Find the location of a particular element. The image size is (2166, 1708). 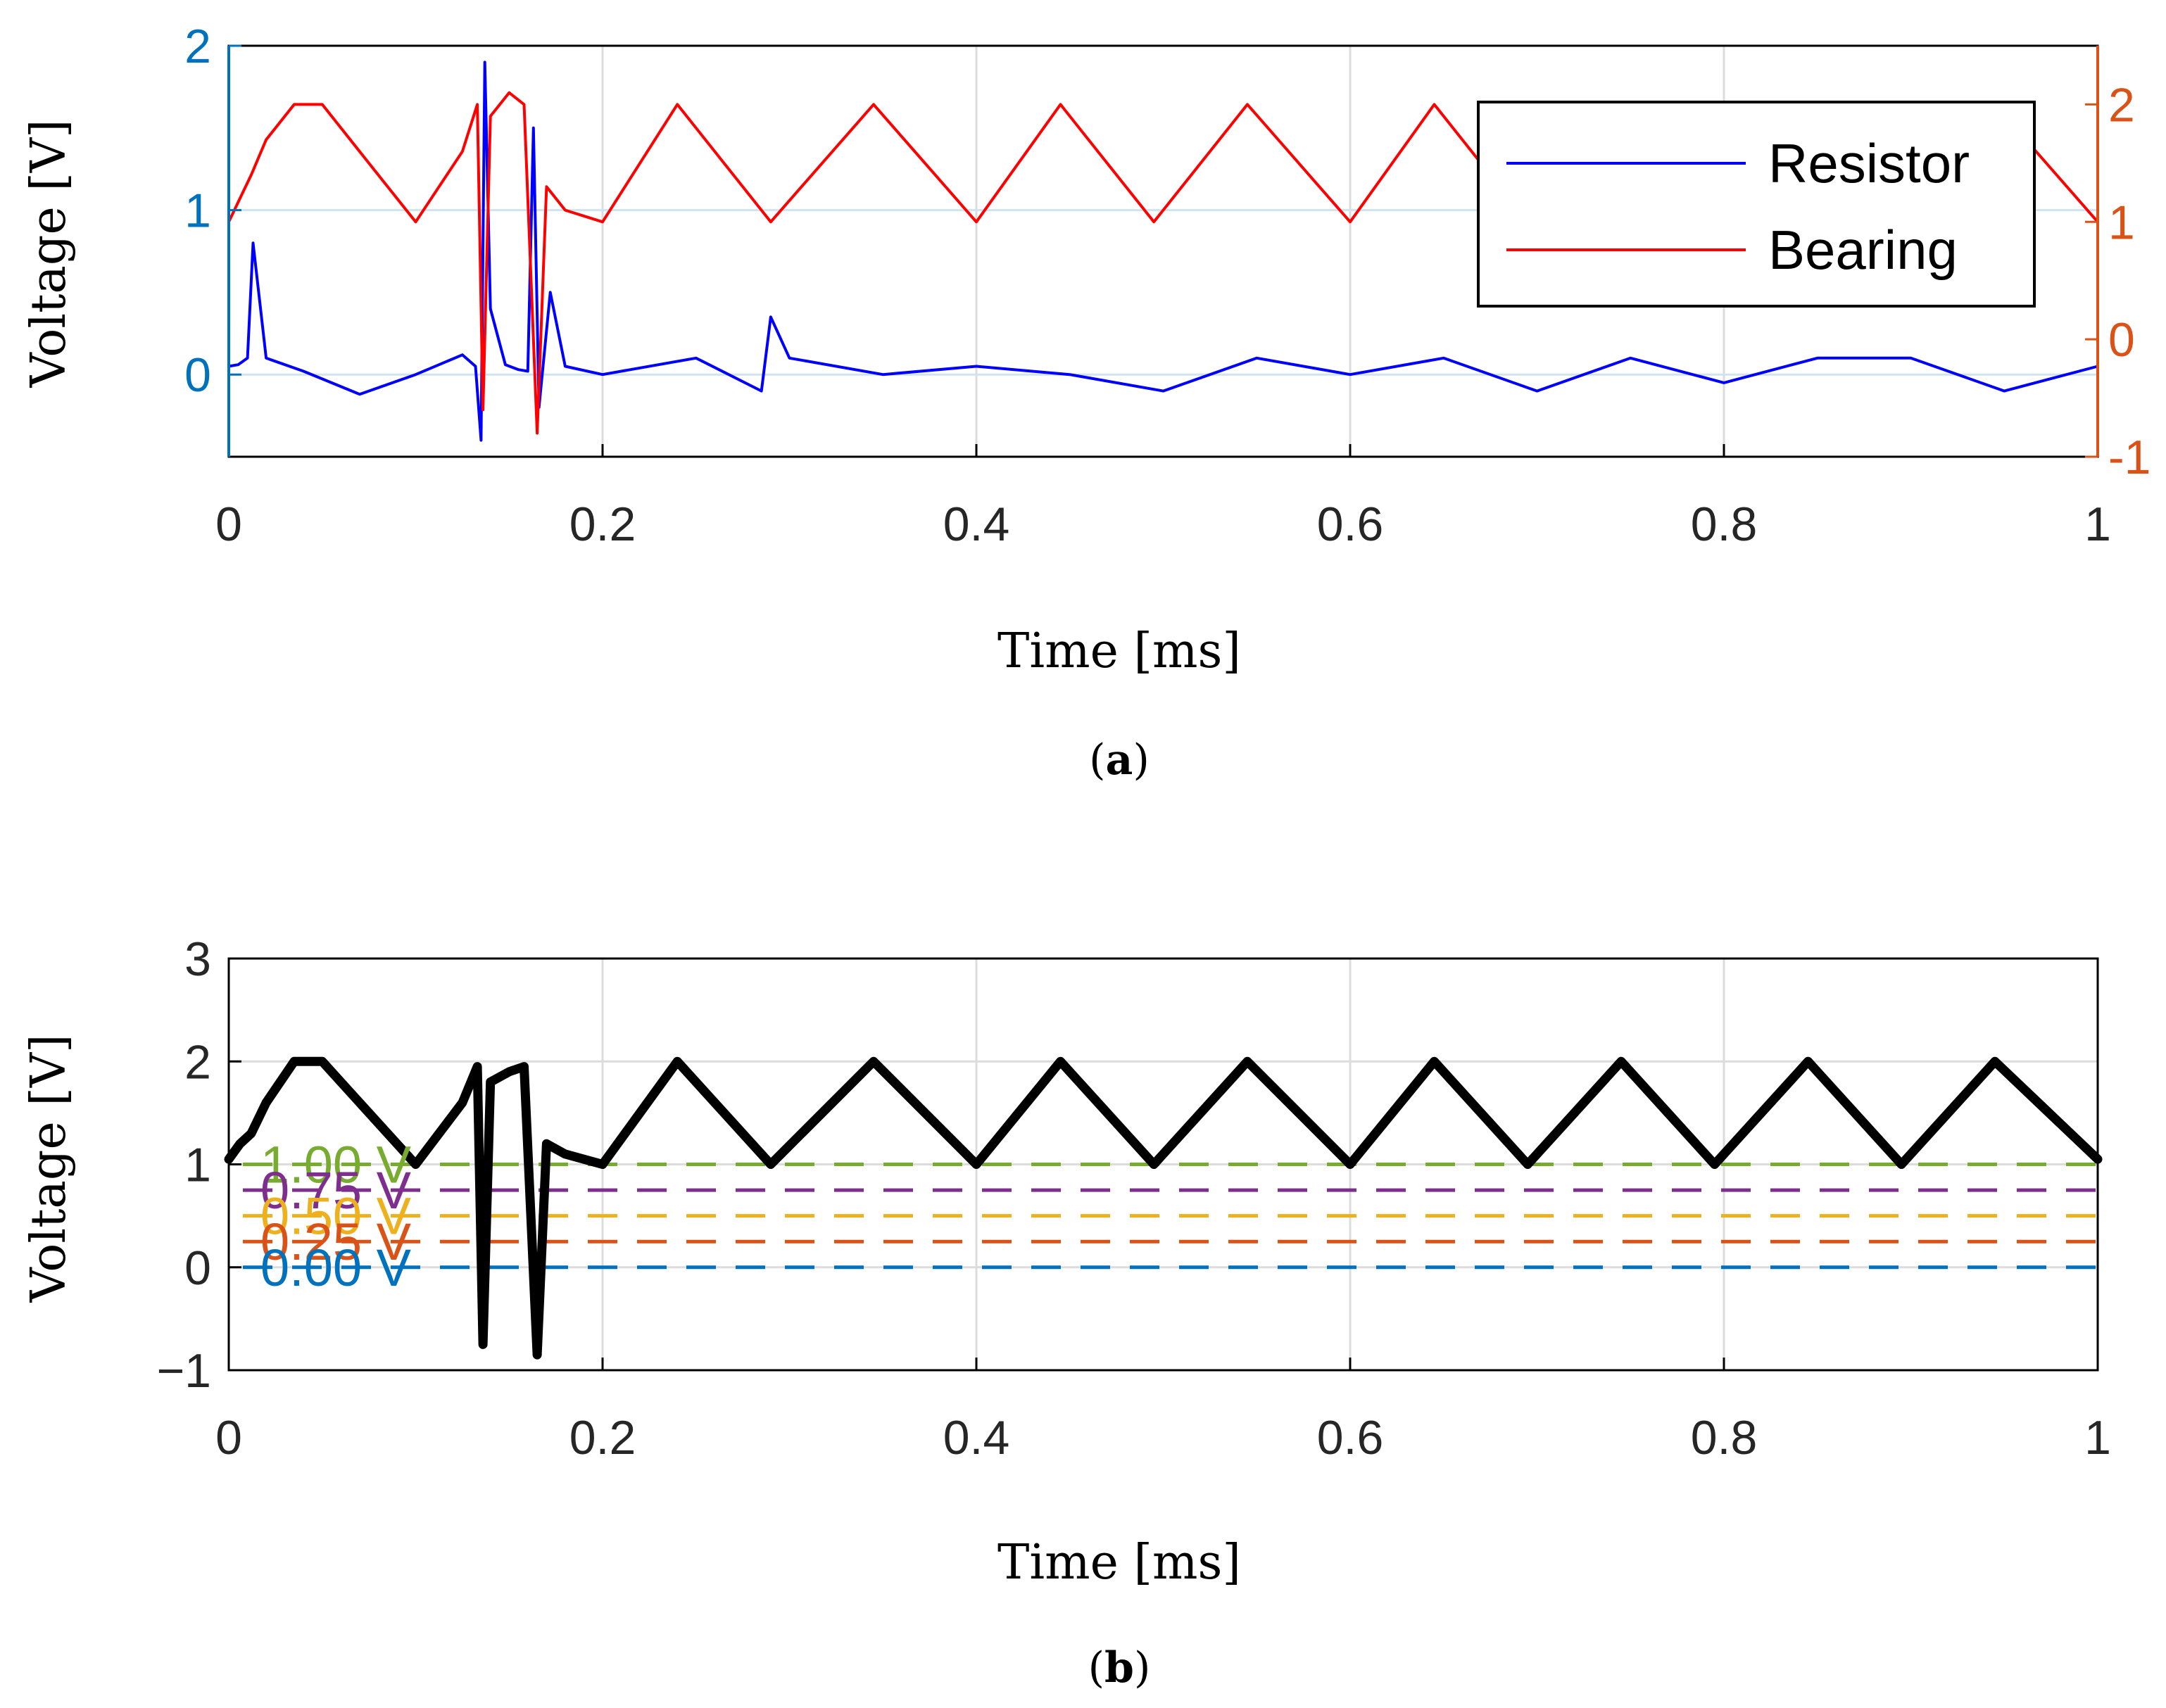

panel-a-caption-letter: a is located at coordinates (1119, 760).